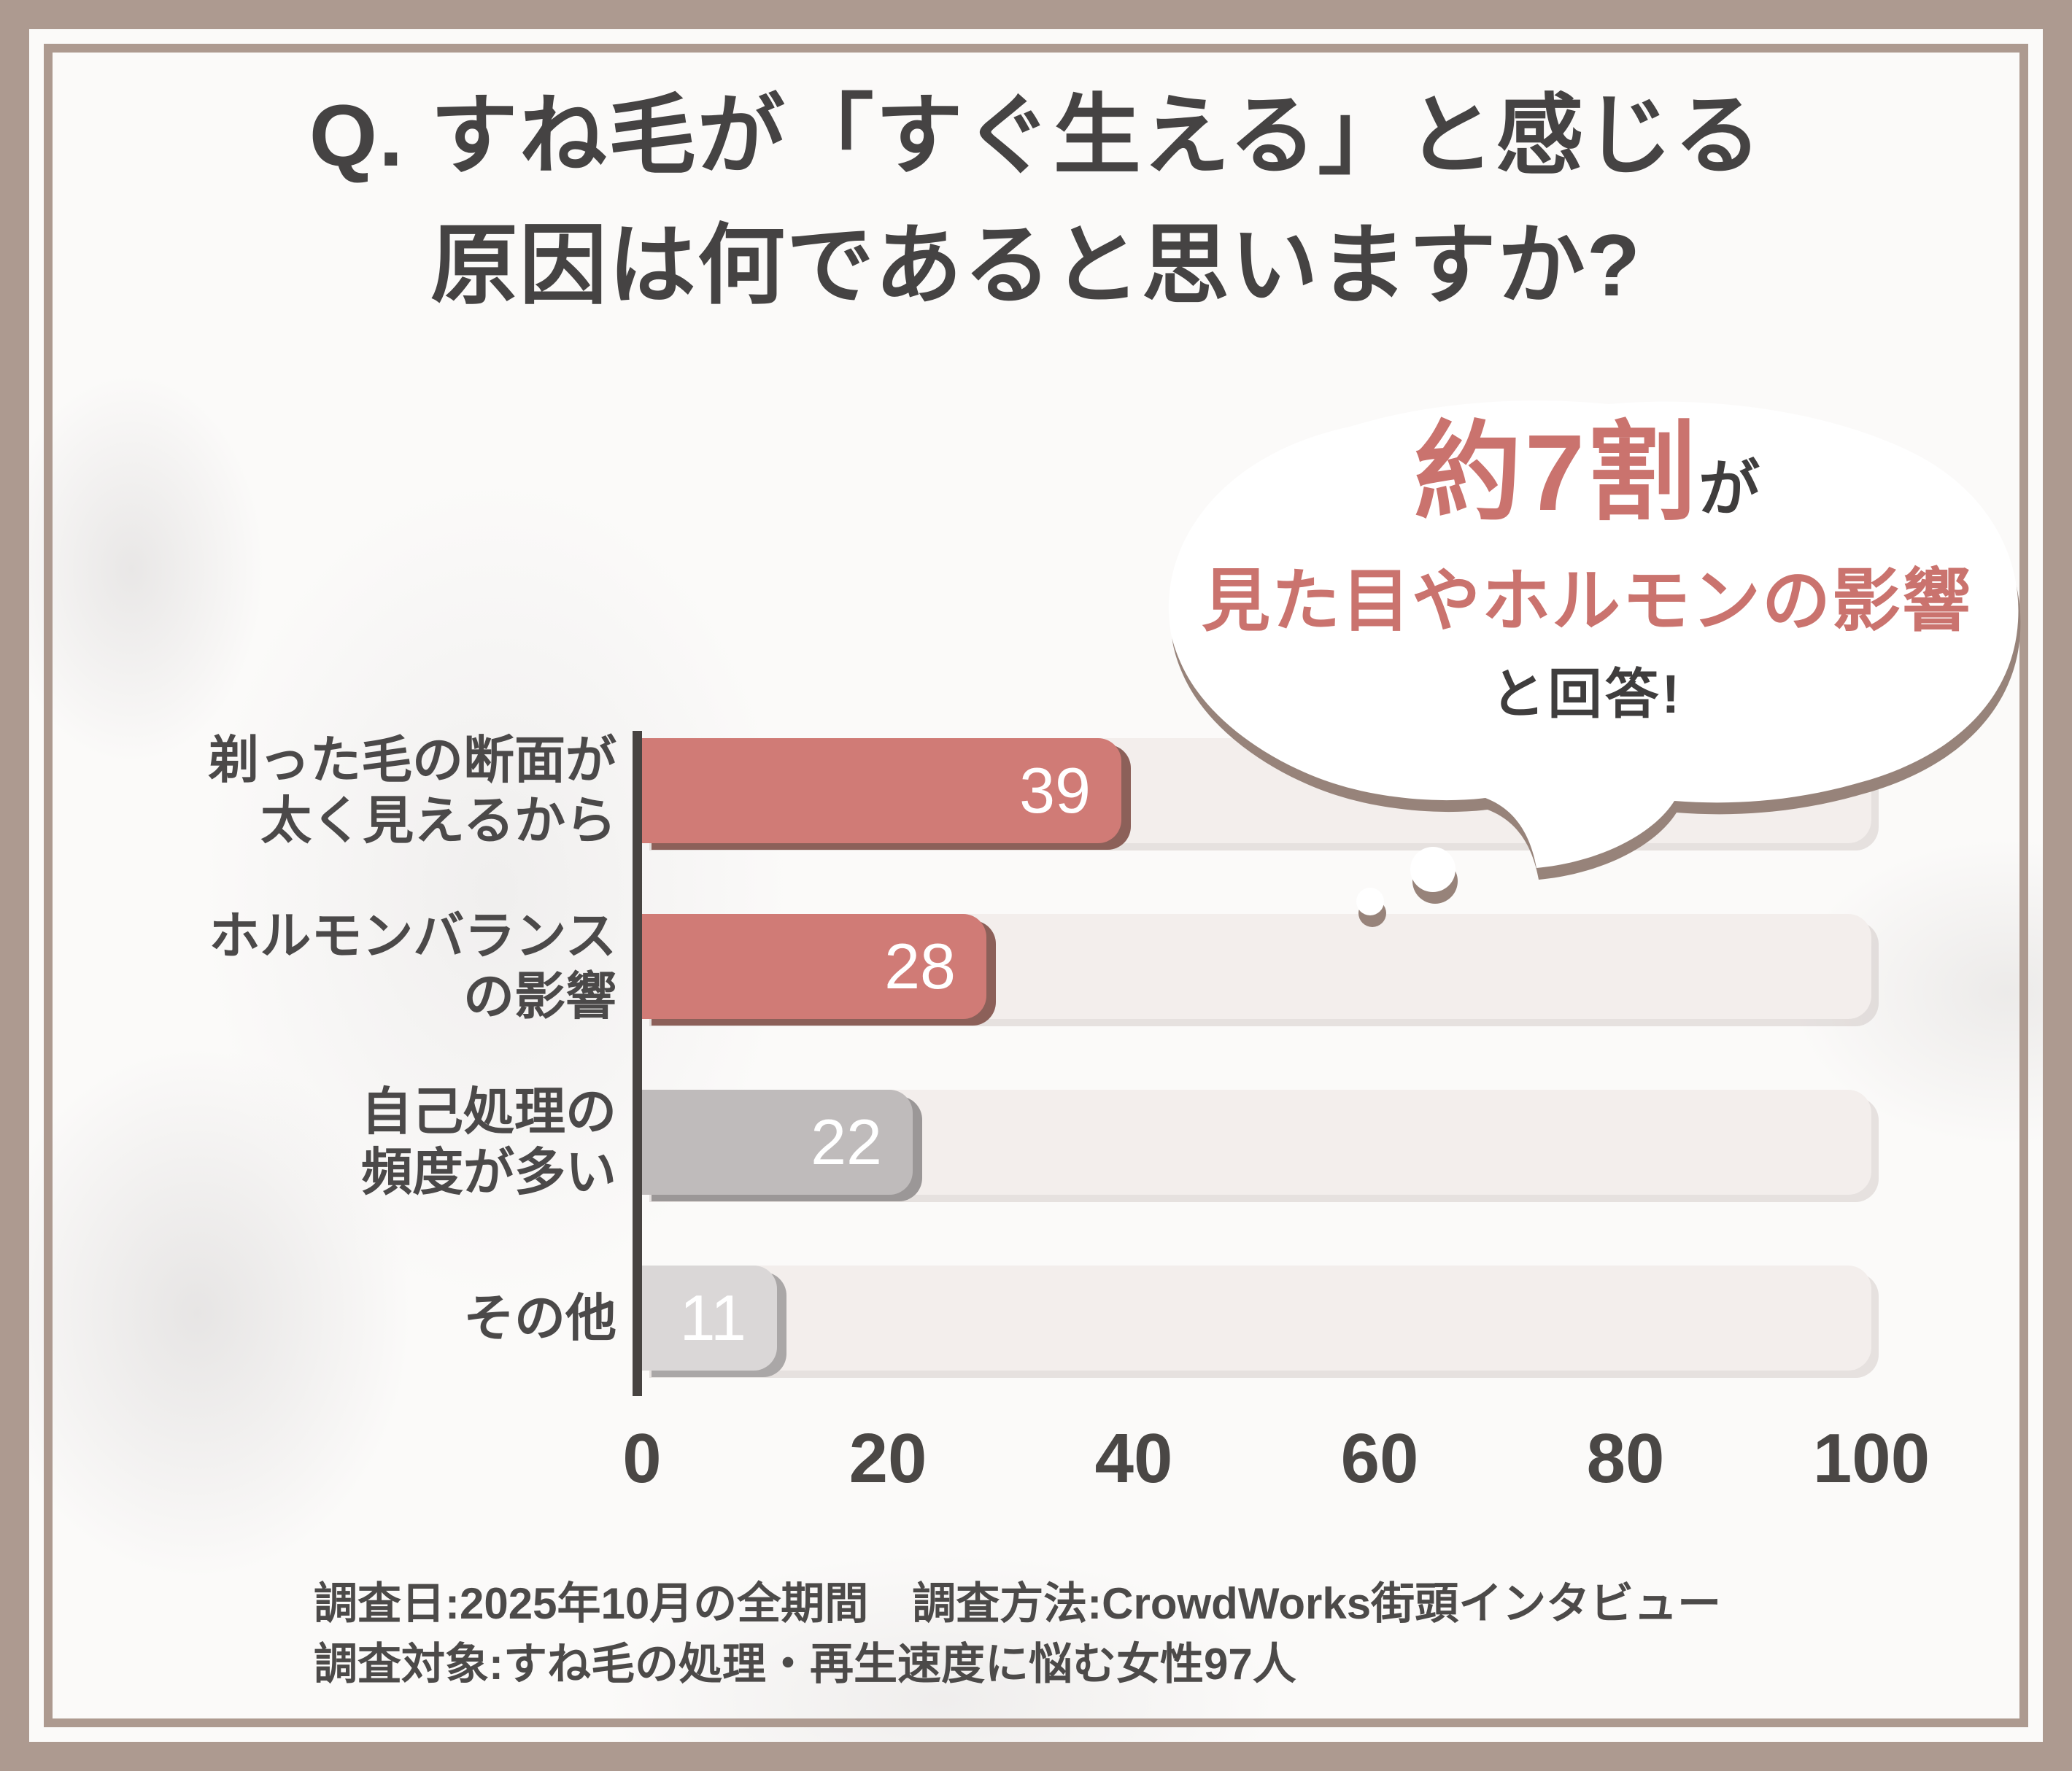 This screenshot has width=2072, height=1771. Describe the element at coordinates (777, 1142) in the screenshot. I see `bar-fill: 22` at that location.